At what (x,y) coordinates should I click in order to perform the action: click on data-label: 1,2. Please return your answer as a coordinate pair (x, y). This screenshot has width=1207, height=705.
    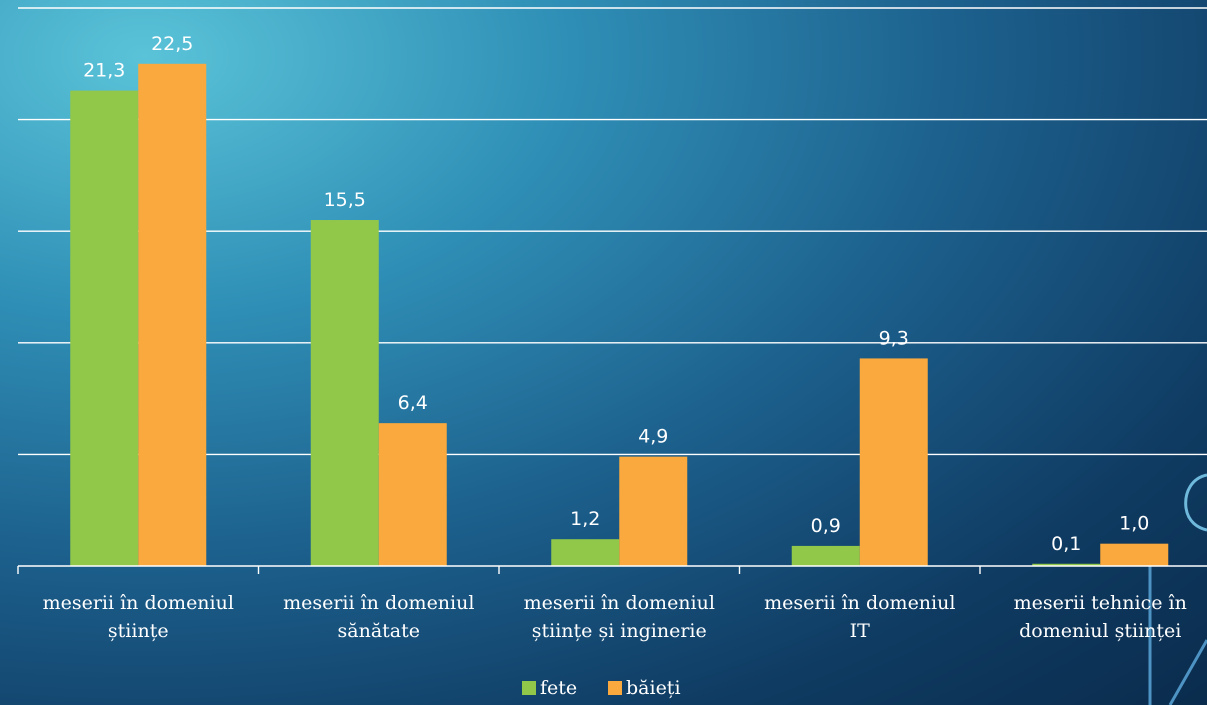
    Looking at the image, I should click on (585, 519).